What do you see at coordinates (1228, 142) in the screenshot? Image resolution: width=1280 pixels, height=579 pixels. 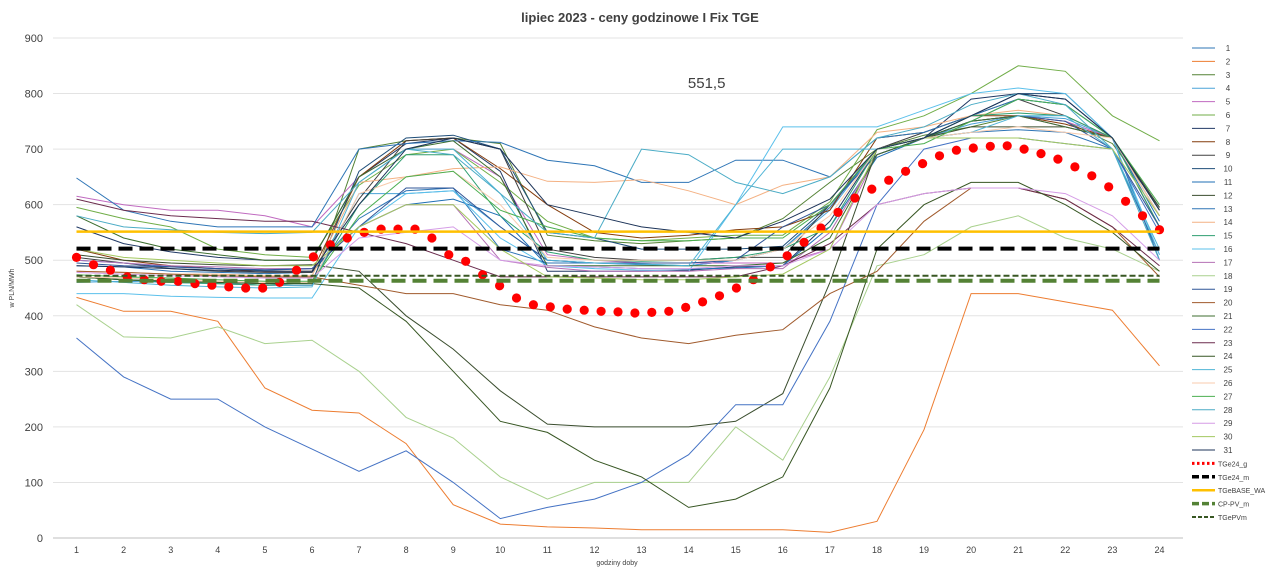 I see `legend-label: 8` at bounding box center [1228, 142].